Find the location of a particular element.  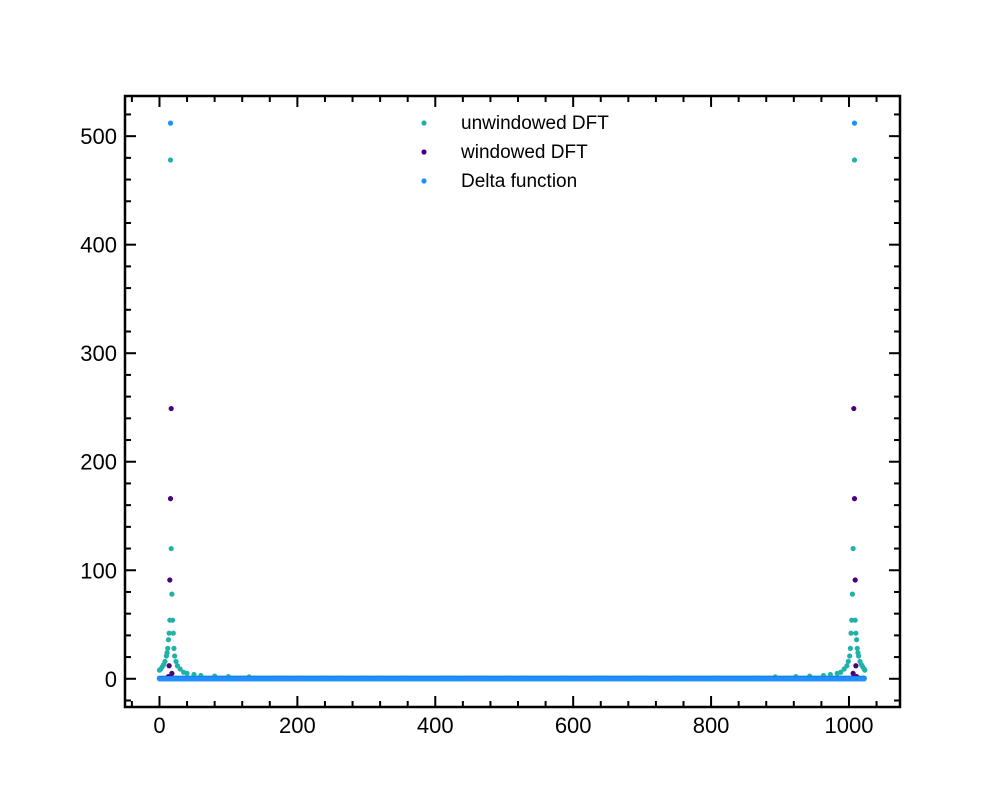

y-tick-label: 100 is located at coordinates (98, 570).